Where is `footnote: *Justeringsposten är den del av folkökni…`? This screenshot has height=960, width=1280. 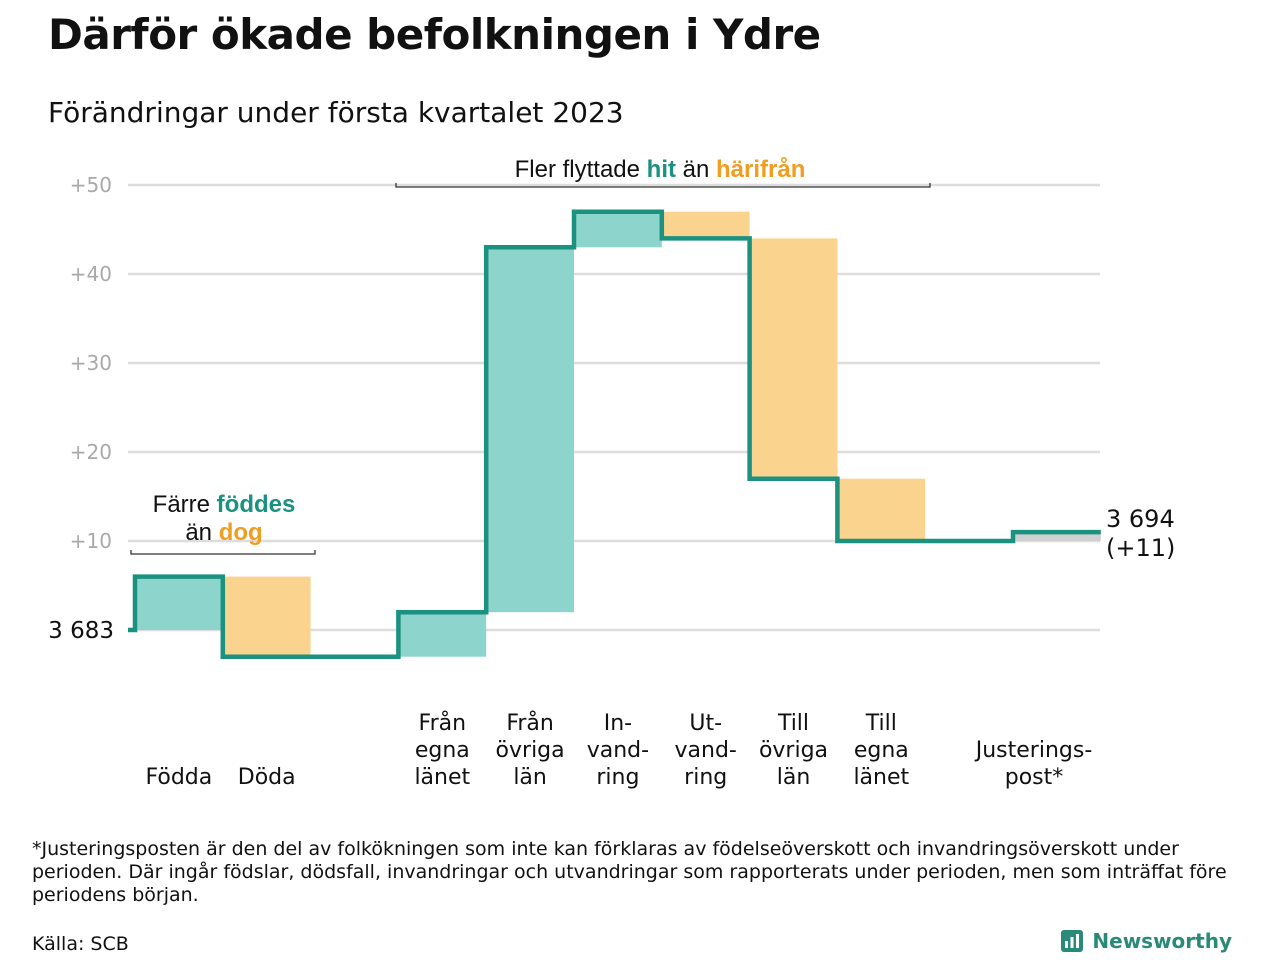 footnote: *Justeringsposten är den del av folkökni… is located at coordinates (629, 872).